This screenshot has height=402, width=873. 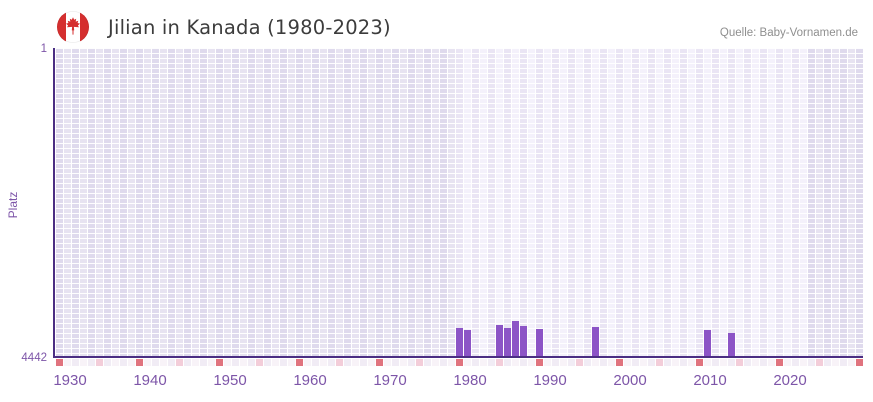 I want to click on bar-1981, so click(x=467, y=343).